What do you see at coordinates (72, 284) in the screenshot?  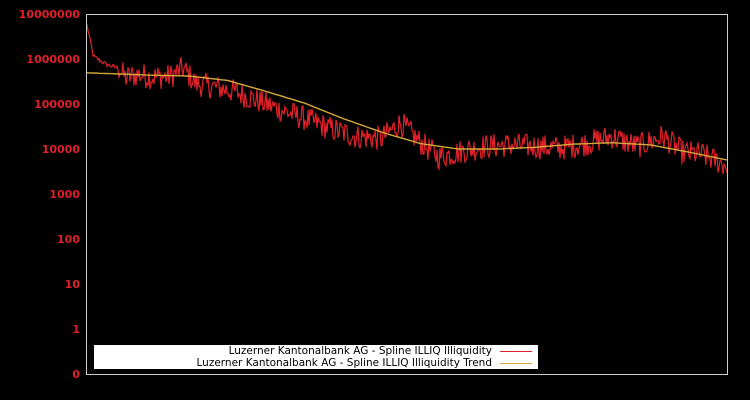 I see `y-tick-label: 10` at bounding box center [72, 284].